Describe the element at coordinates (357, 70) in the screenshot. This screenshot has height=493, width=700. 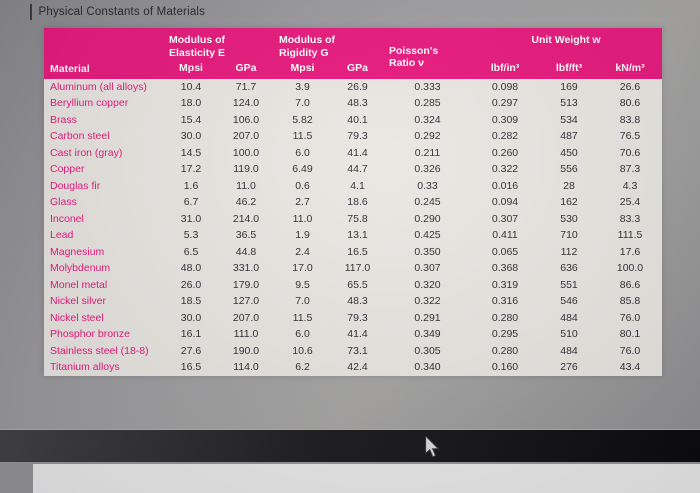
I see `unit-header-gpa-g: GPa` at that location.